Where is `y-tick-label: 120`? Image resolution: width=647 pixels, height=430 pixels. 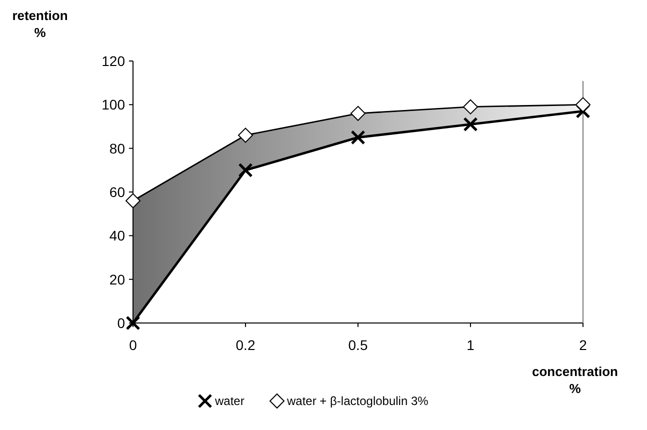
y-tick-label: 120 is located at coordinates (114, 61).